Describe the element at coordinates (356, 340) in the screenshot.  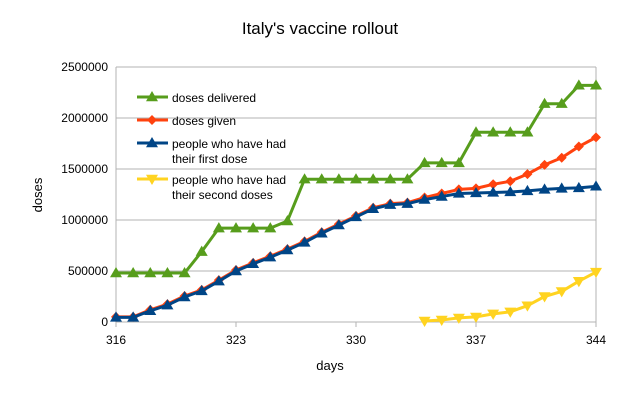
I see `x-tick-label: 330` at that location.